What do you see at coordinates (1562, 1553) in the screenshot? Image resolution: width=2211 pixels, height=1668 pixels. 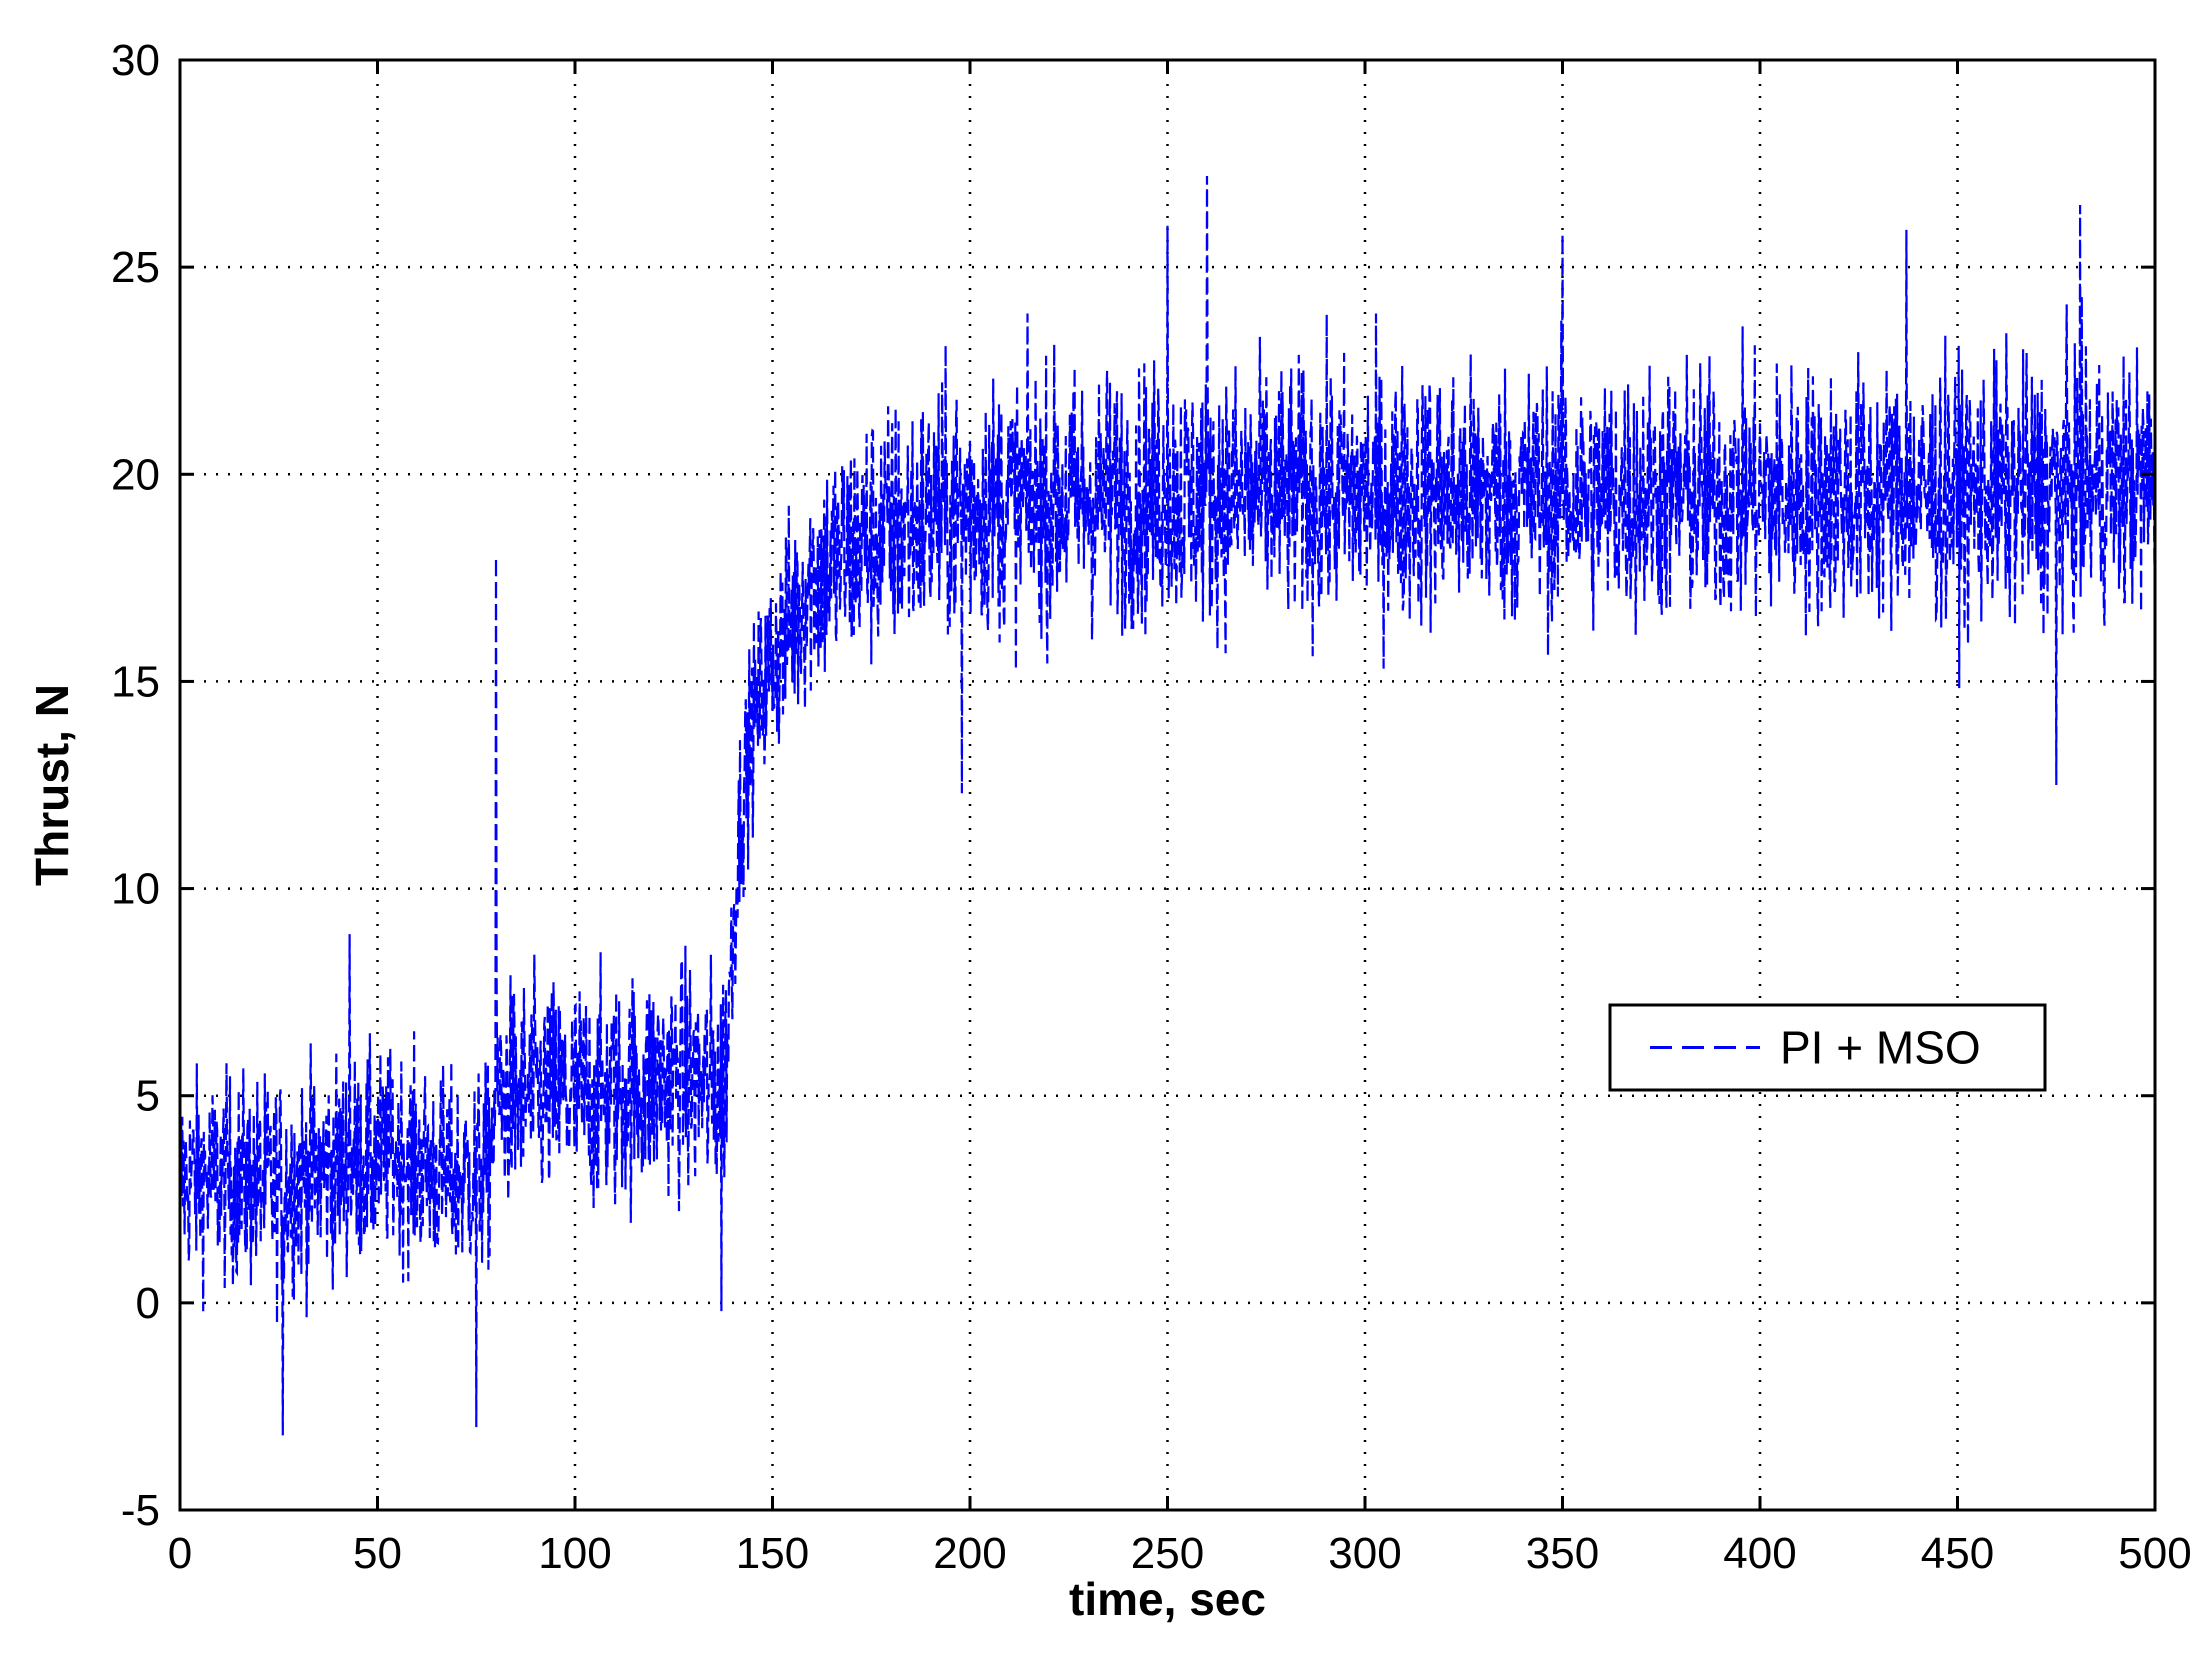 I see `x-tick-label-7: 350` at bounding box center [1562, 1553].